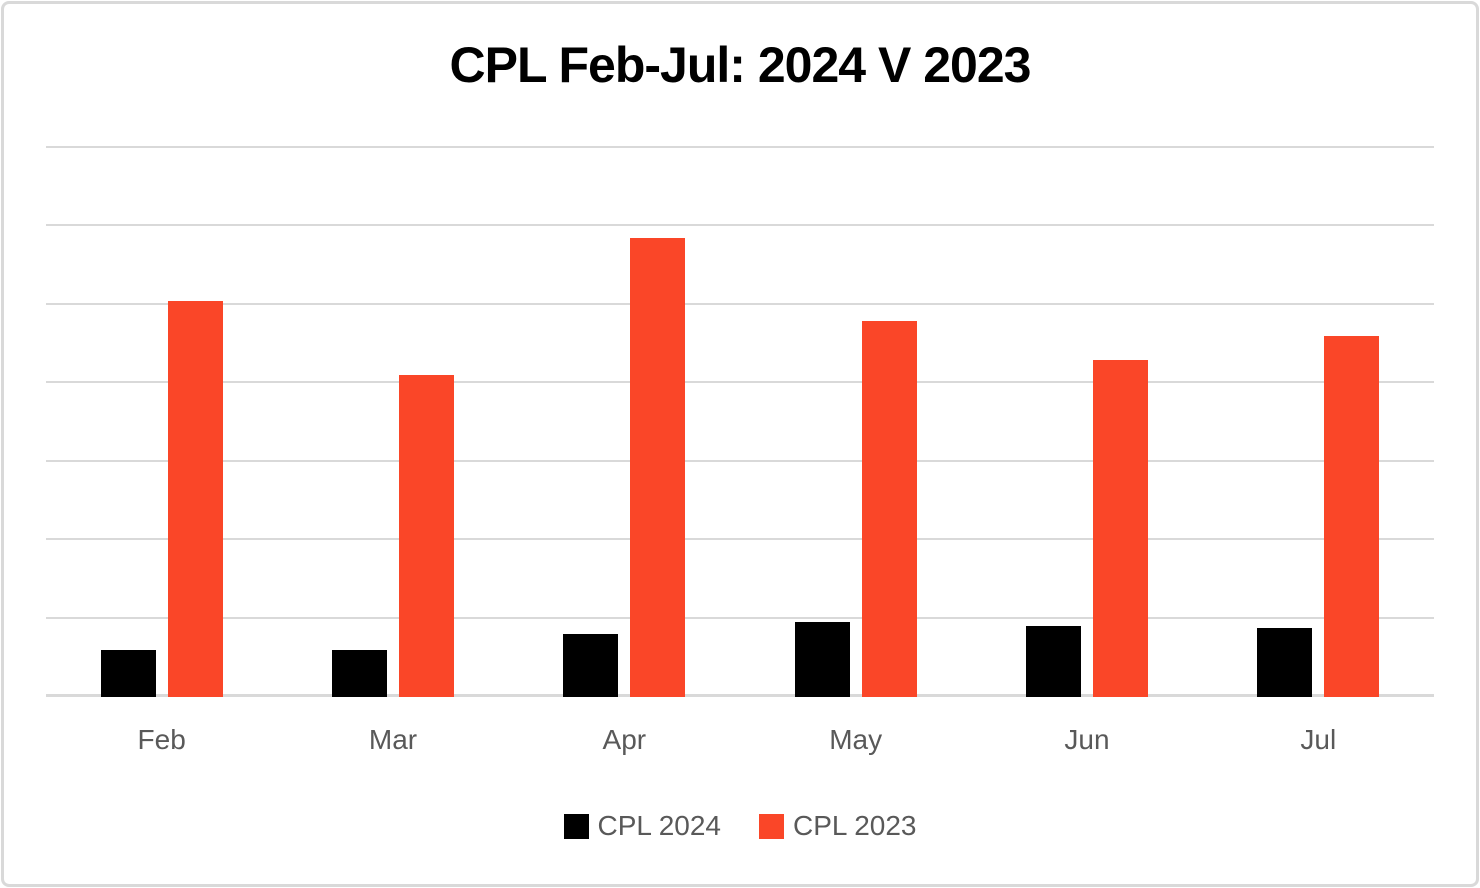 The image size is (1480, 888). I want to click on x-axis-label-feb: Feb, so click(161, 739).